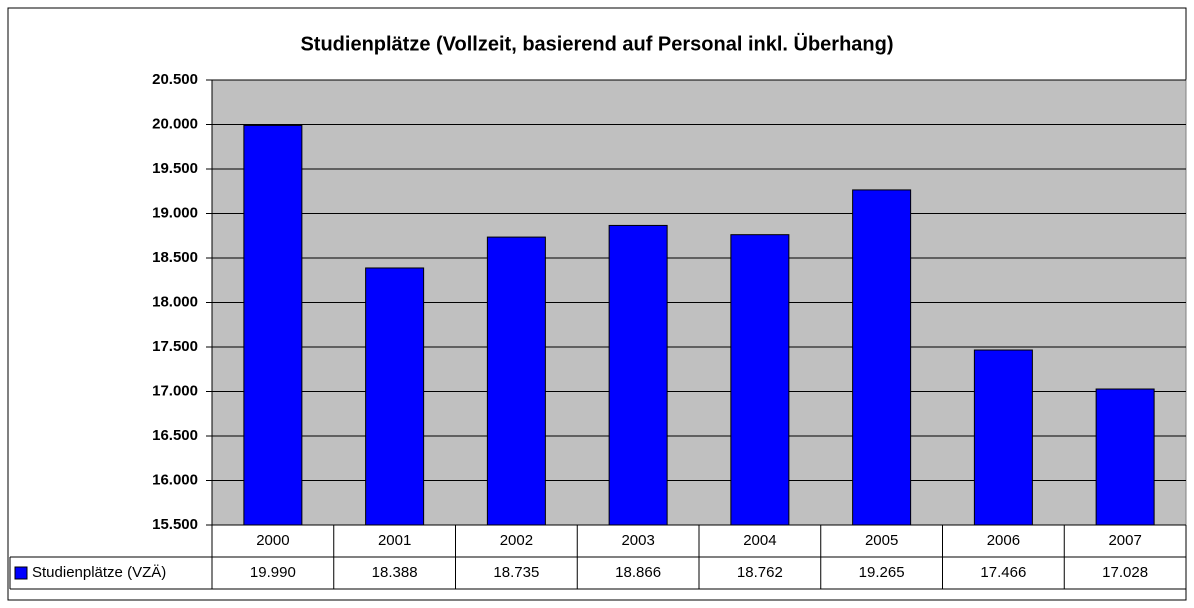 This screenshot has height=608, width=1194. I want to click on x-tick-label: 2004, so click(759, 540).